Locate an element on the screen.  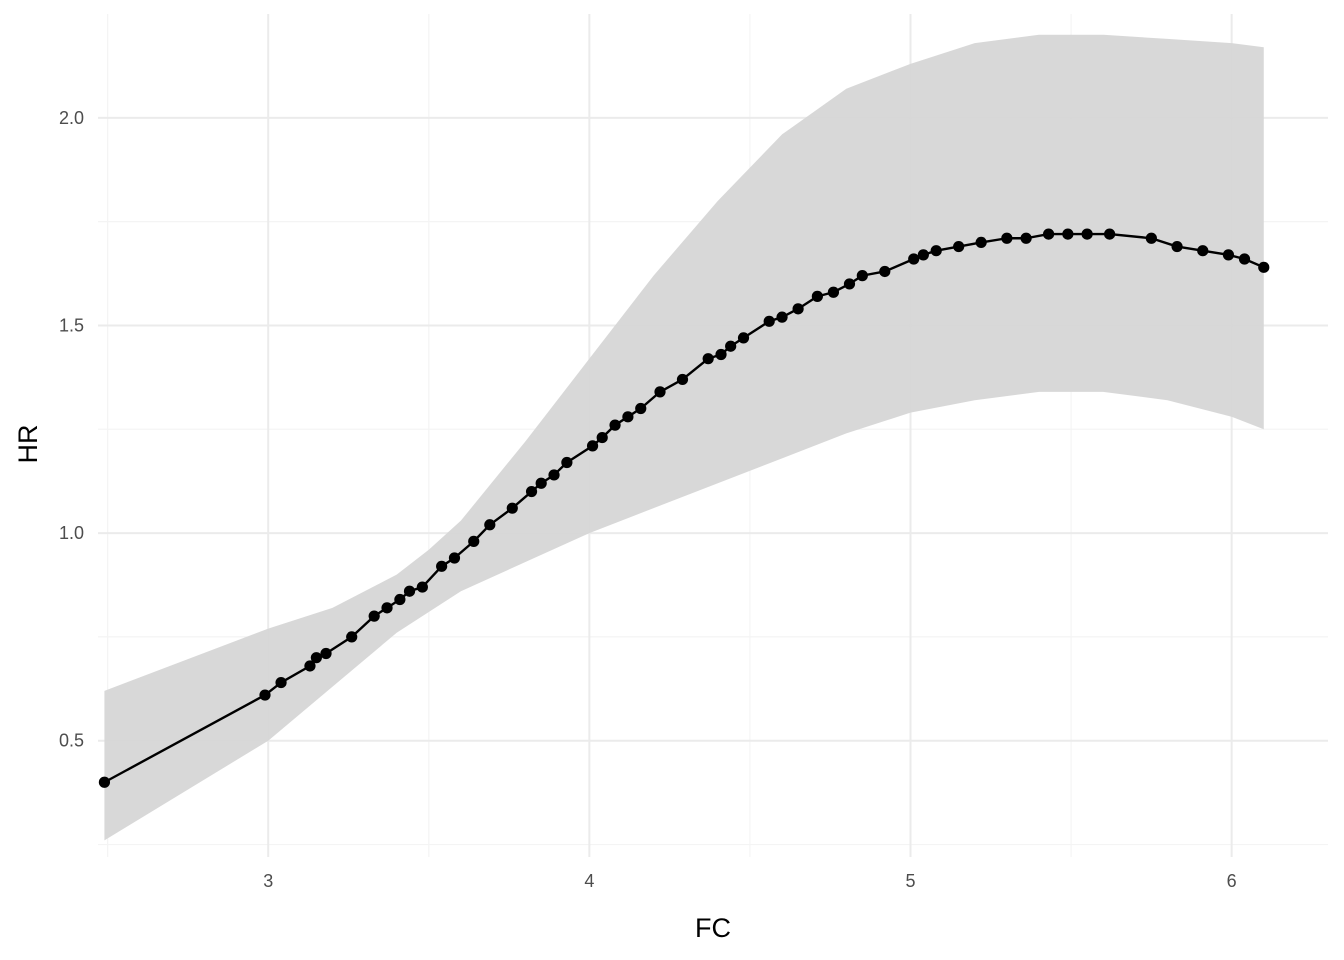
x-tick-label: 3 is located at coordinates (268, 881).